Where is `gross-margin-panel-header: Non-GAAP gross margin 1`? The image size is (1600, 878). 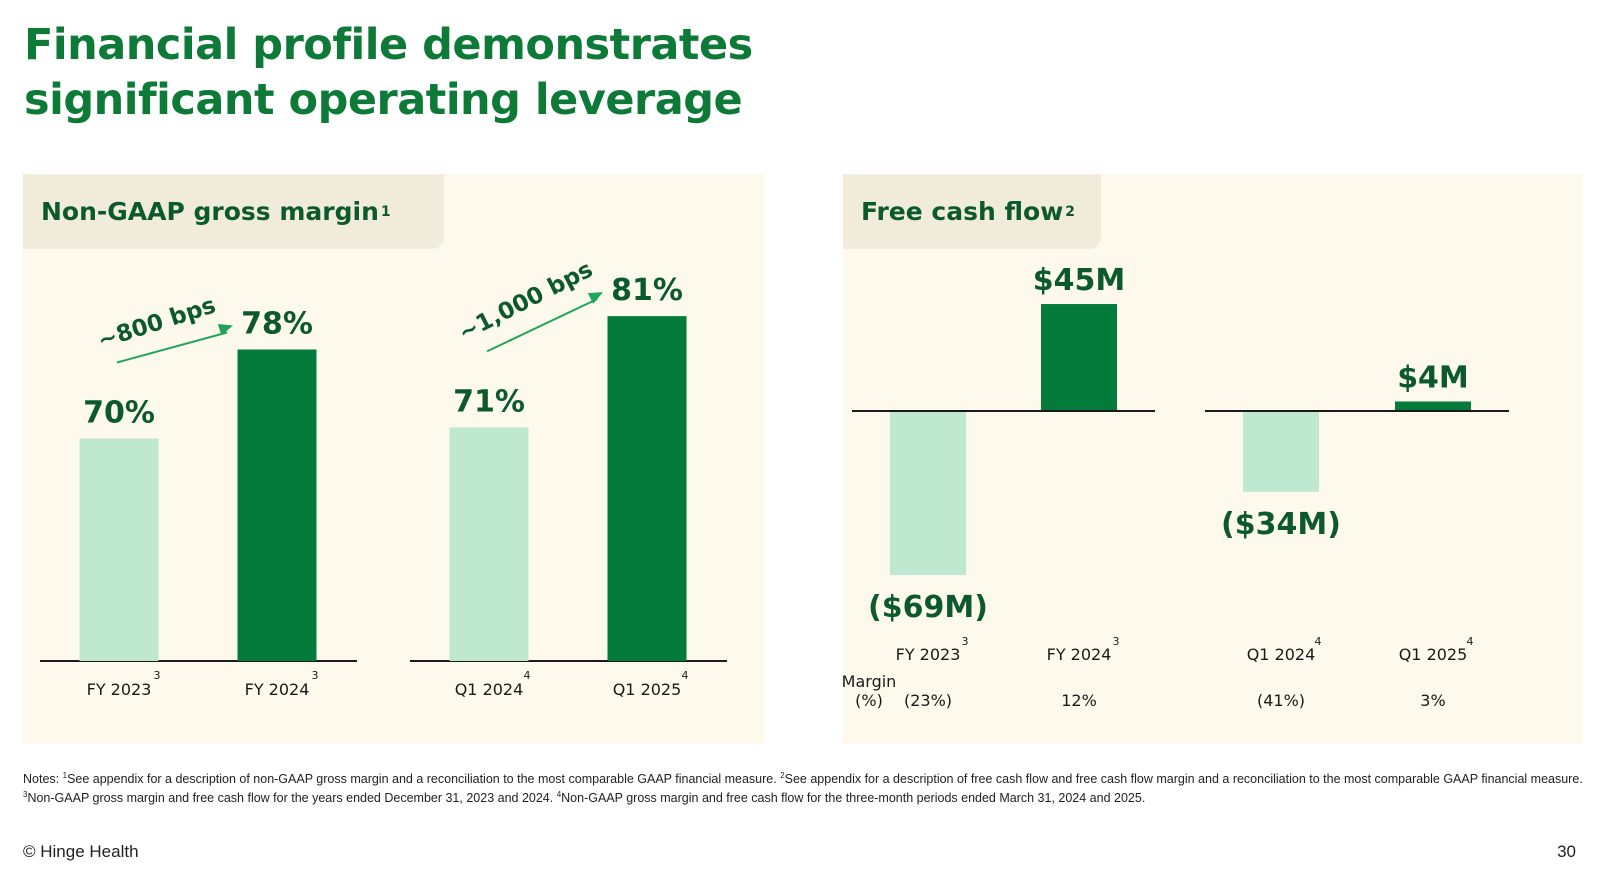 gross-margin-panel-header: Non-GAAP gross margin 1 is located at coordinates (233, 211).